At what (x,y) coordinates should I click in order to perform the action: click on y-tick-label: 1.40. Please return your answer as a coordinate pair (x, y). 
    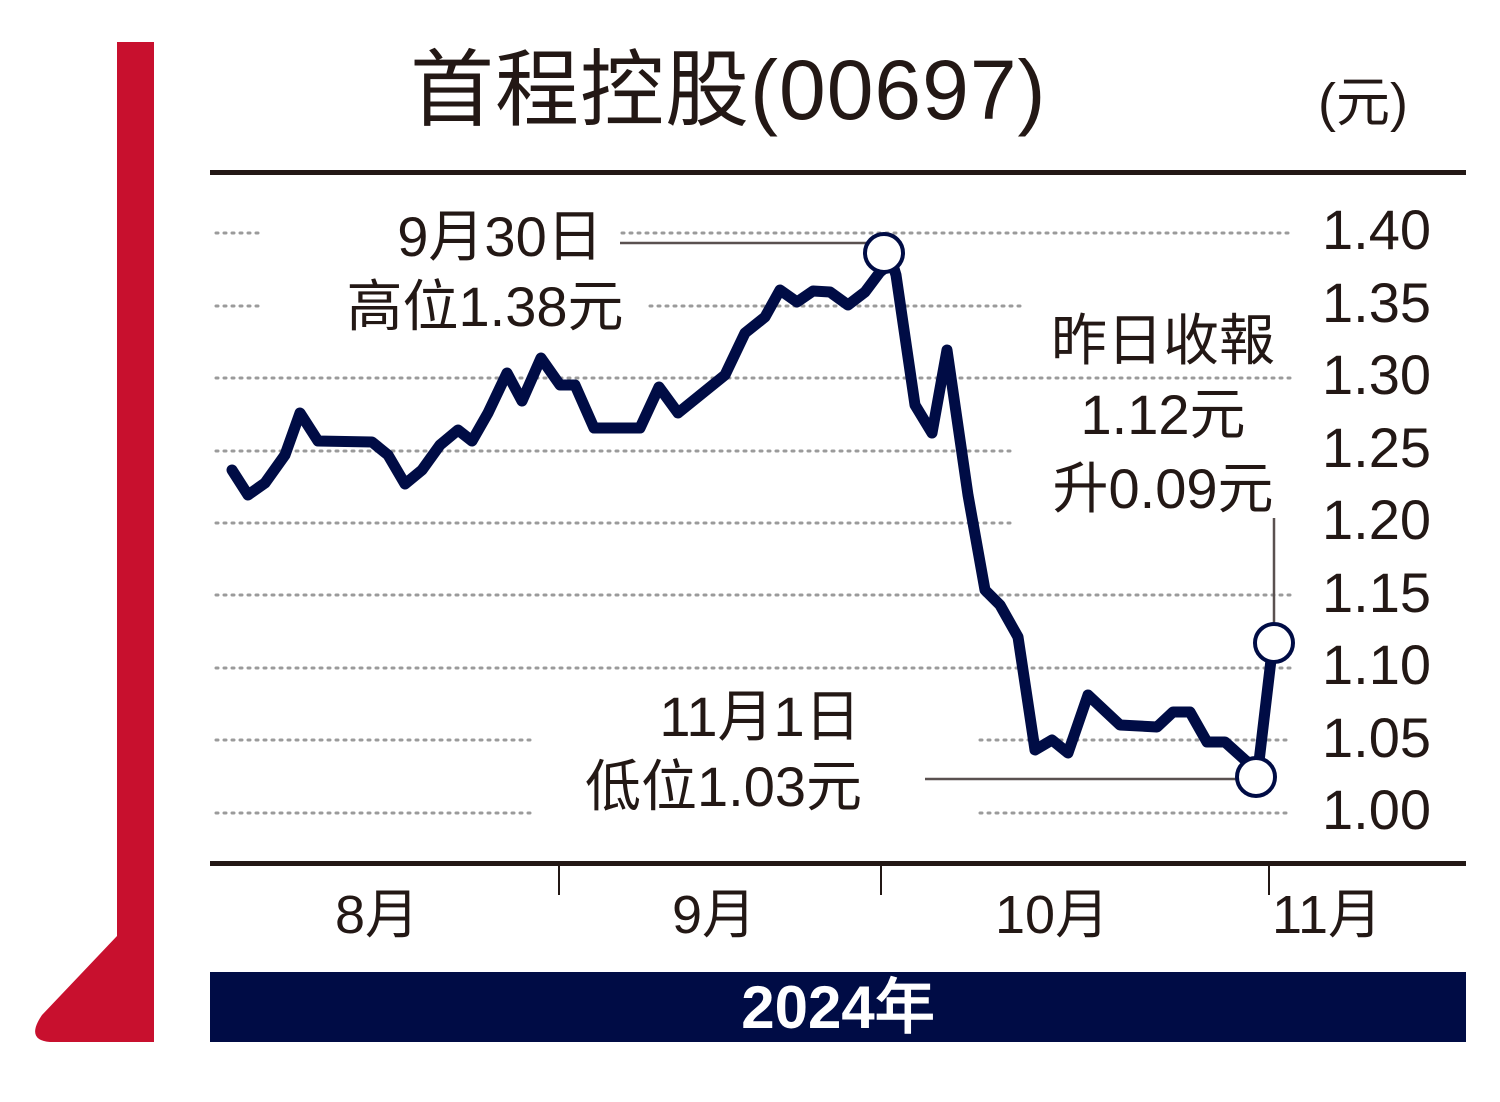
    Looking at the image, I should click on (1376, 229).